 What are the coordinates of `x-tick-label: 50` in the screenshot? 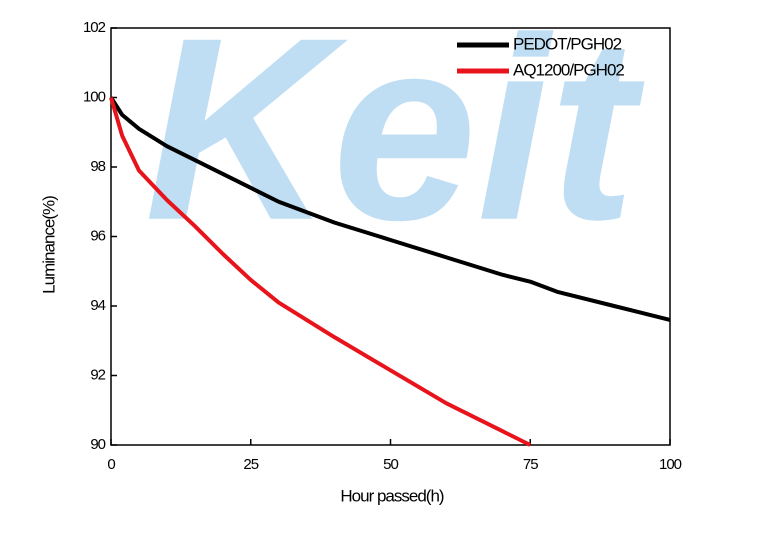 It's located at (390, 464).